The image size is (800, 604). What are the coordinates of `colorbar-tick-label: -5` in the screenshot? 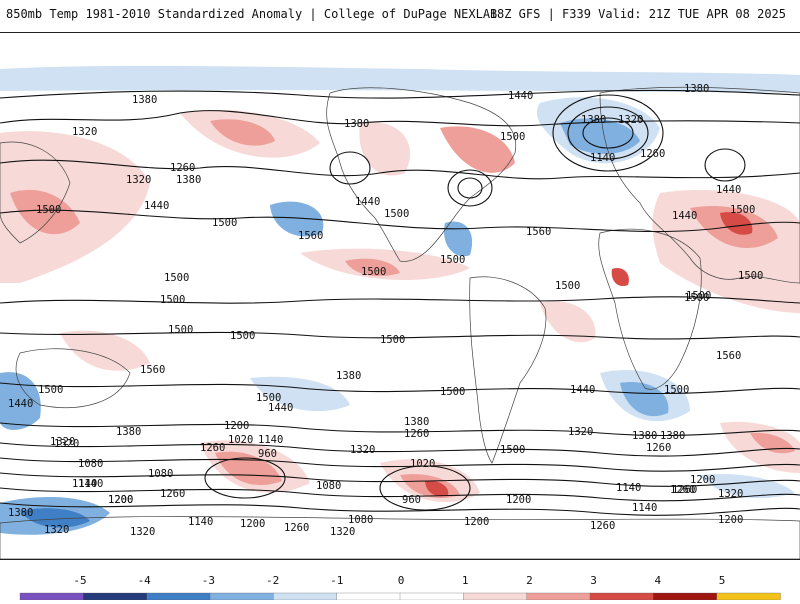 It's located at (79, 580).